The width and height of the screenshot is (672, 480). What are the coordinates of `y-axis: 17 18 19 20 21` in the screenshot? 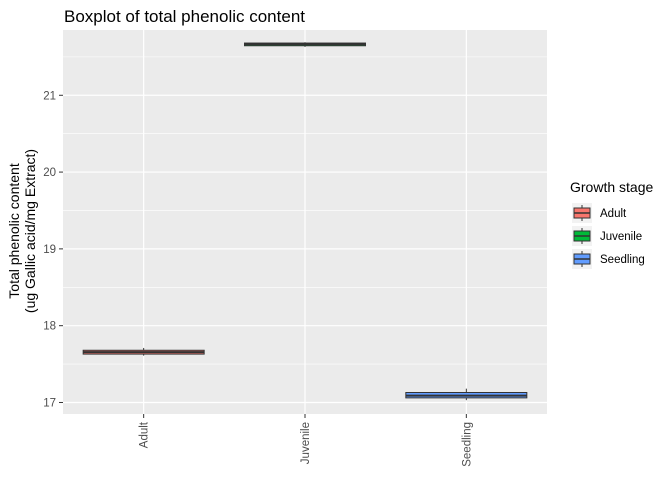 It's located at (53, 249).